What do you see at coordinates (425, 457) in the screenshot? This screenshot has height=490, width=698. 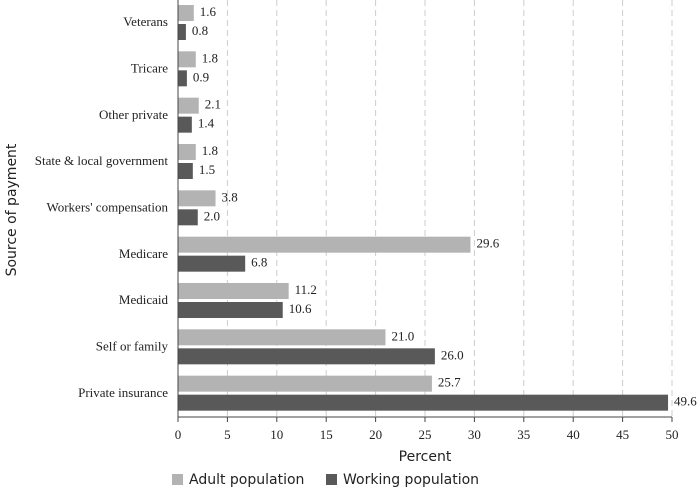 I see `x-axis-title: Percent` at bounding box center [425, 457].